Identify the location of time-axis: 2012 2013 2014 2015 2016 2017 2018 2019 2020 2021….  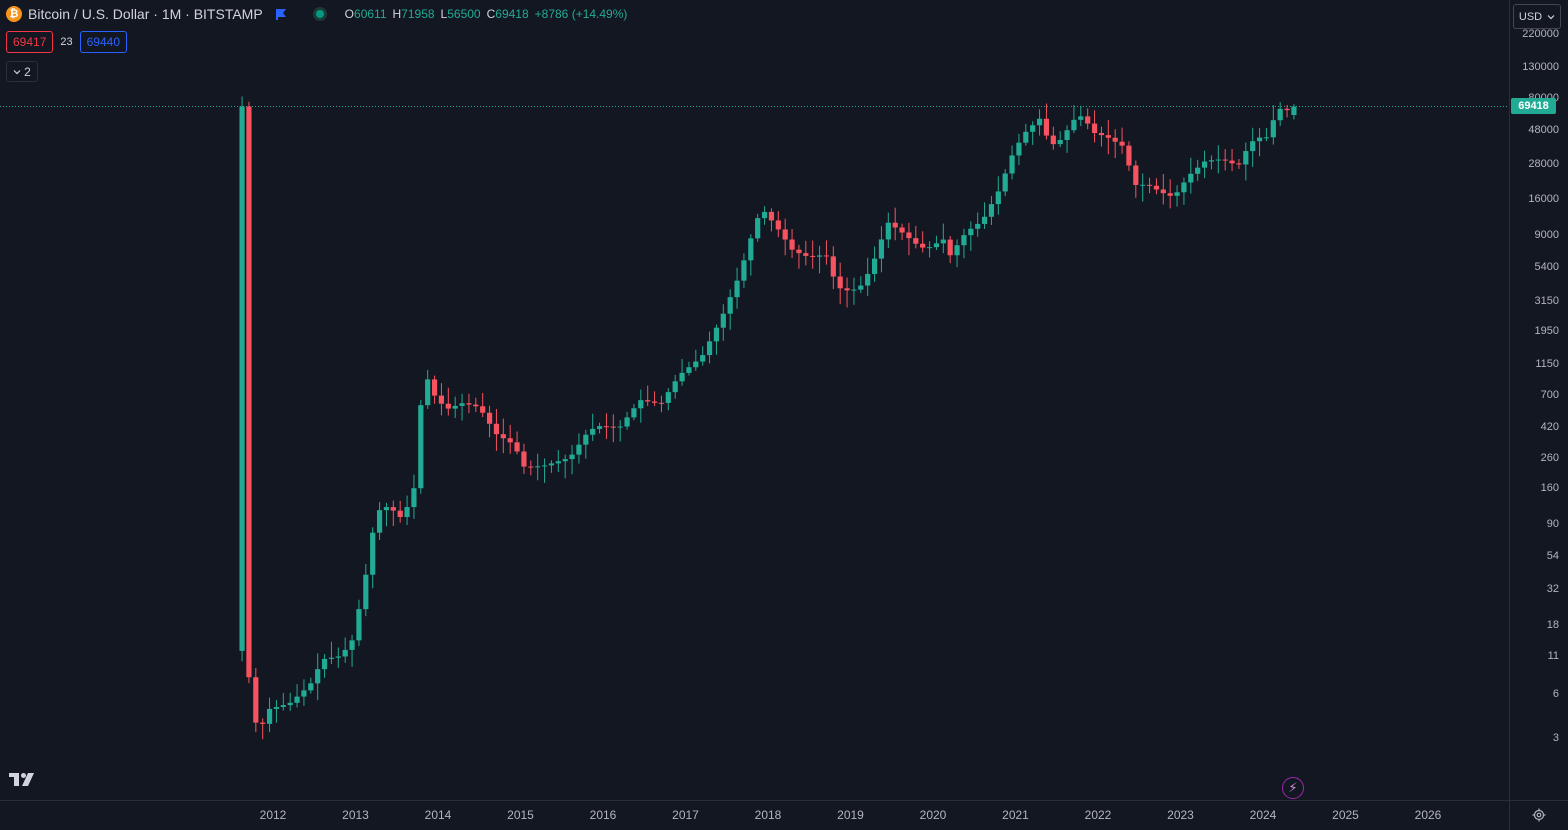
(754, 815).